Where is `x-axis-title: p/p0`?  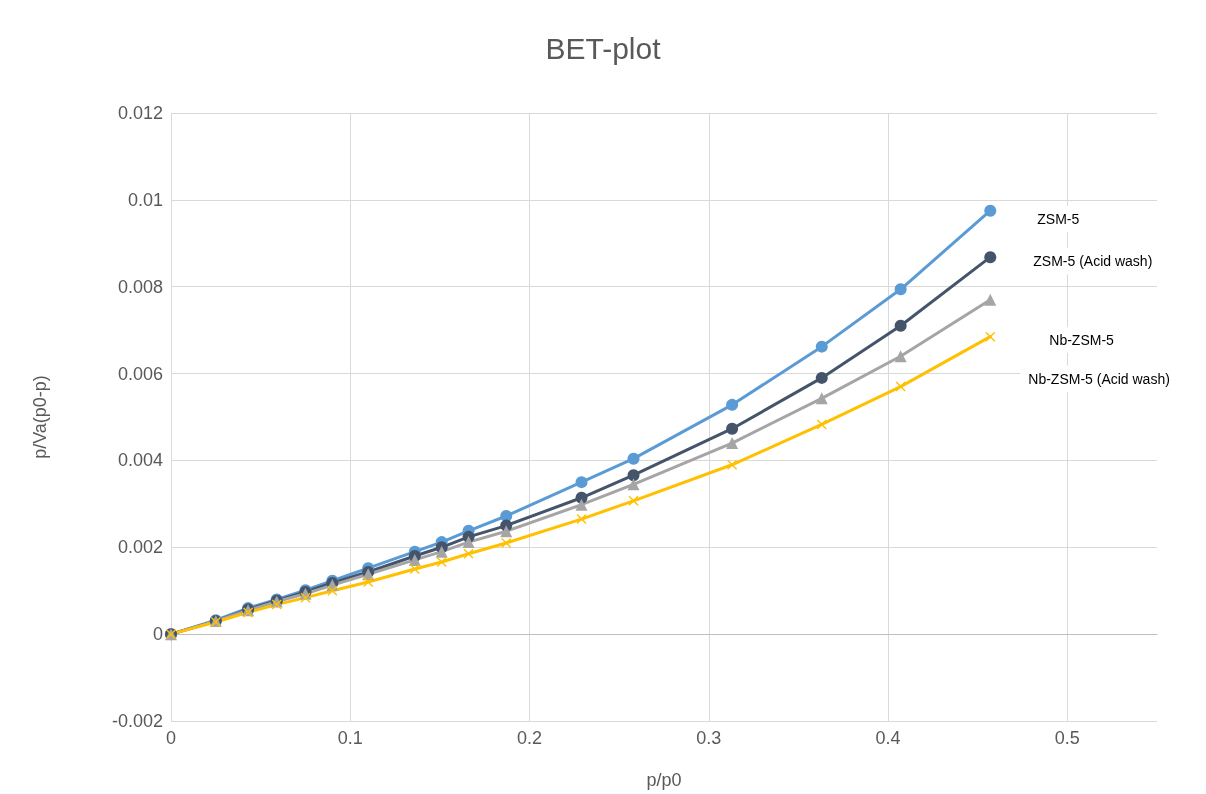 x-axis-title: p/p0 is located at coordinates (664, 780).